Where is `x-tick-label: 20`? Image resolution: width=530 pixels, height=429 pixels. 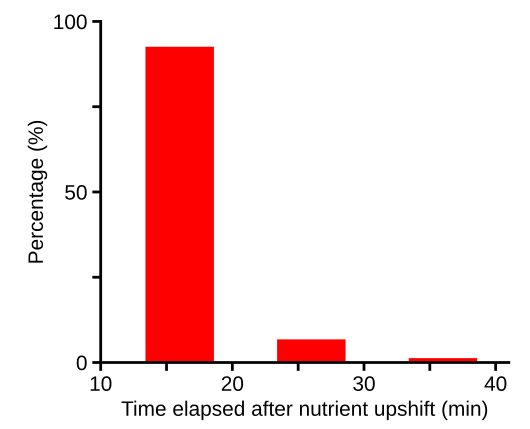 x-tick-label: 20 is located at coordinates (233, 383).